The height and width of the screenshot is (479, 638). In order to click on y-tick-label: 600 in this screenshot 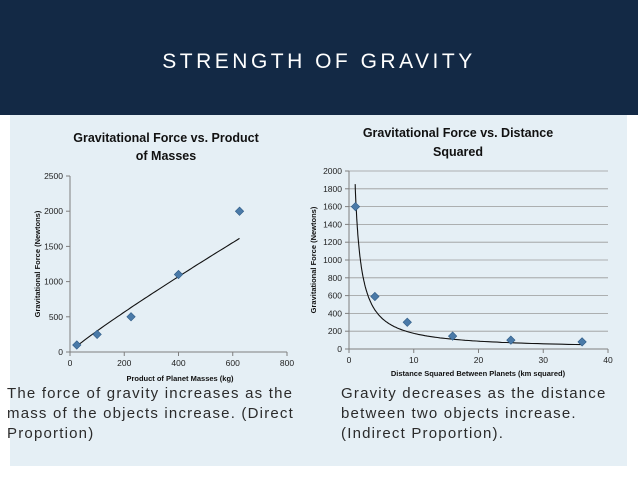, I will do `click(335, 296)`.